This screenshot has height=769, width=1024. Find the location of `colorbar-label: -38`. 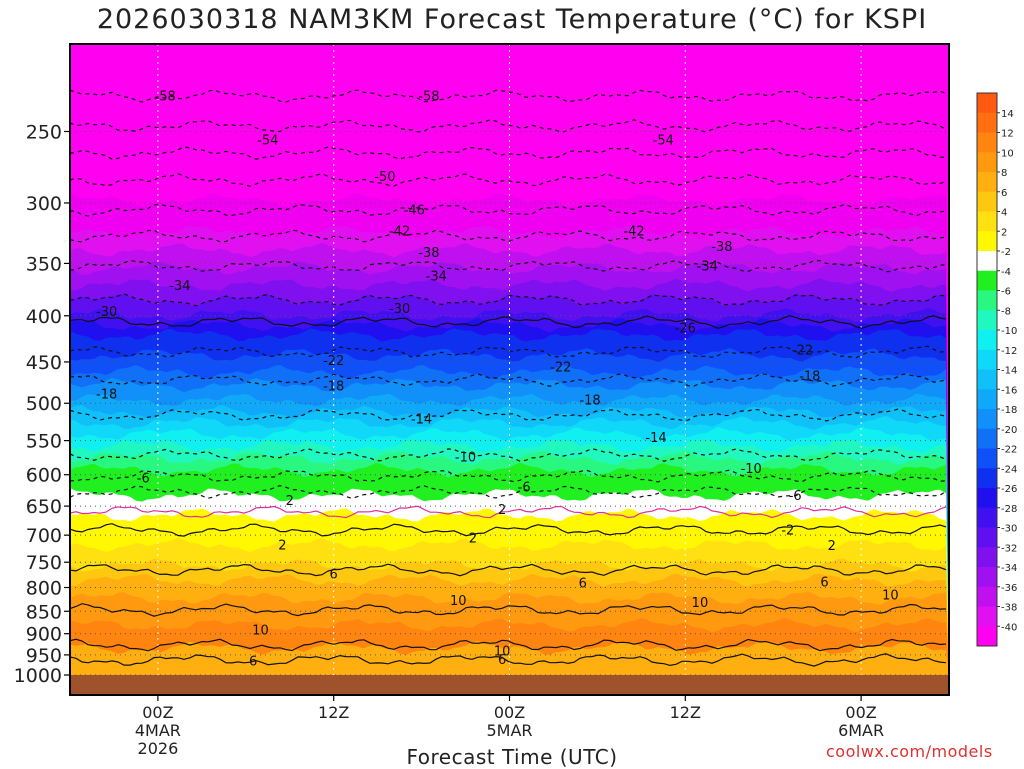

colorbar-label: -38 is located at coordinates (1009, 608).